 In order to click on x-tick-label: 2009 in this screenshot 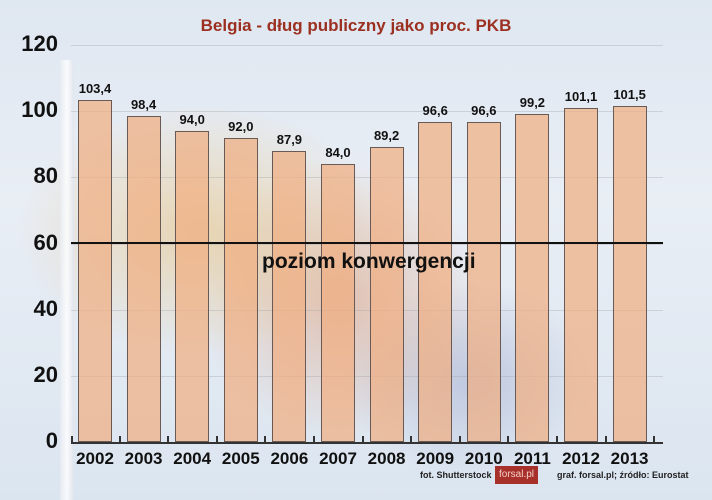, I will do `click(435, 458)`.